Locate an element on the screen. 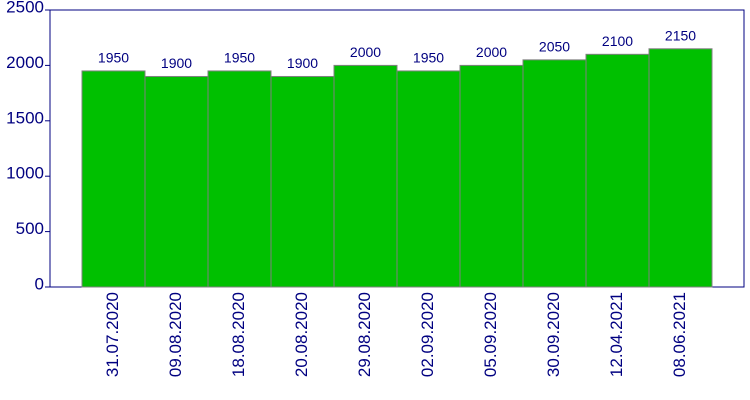  x-tick-label: 12.04.2021 is located at coordinates (616, 334).